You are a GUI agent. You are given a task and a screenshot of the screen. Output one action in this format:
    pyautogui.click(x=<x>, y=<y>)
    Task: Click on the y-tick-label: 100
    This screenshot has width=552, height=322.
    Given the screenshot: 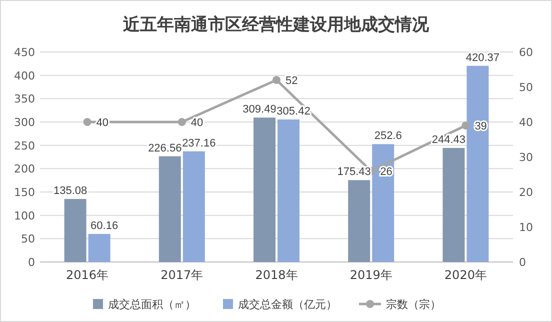 What is the action you would take?
    pyautogui.click(x=24, y=215)
    